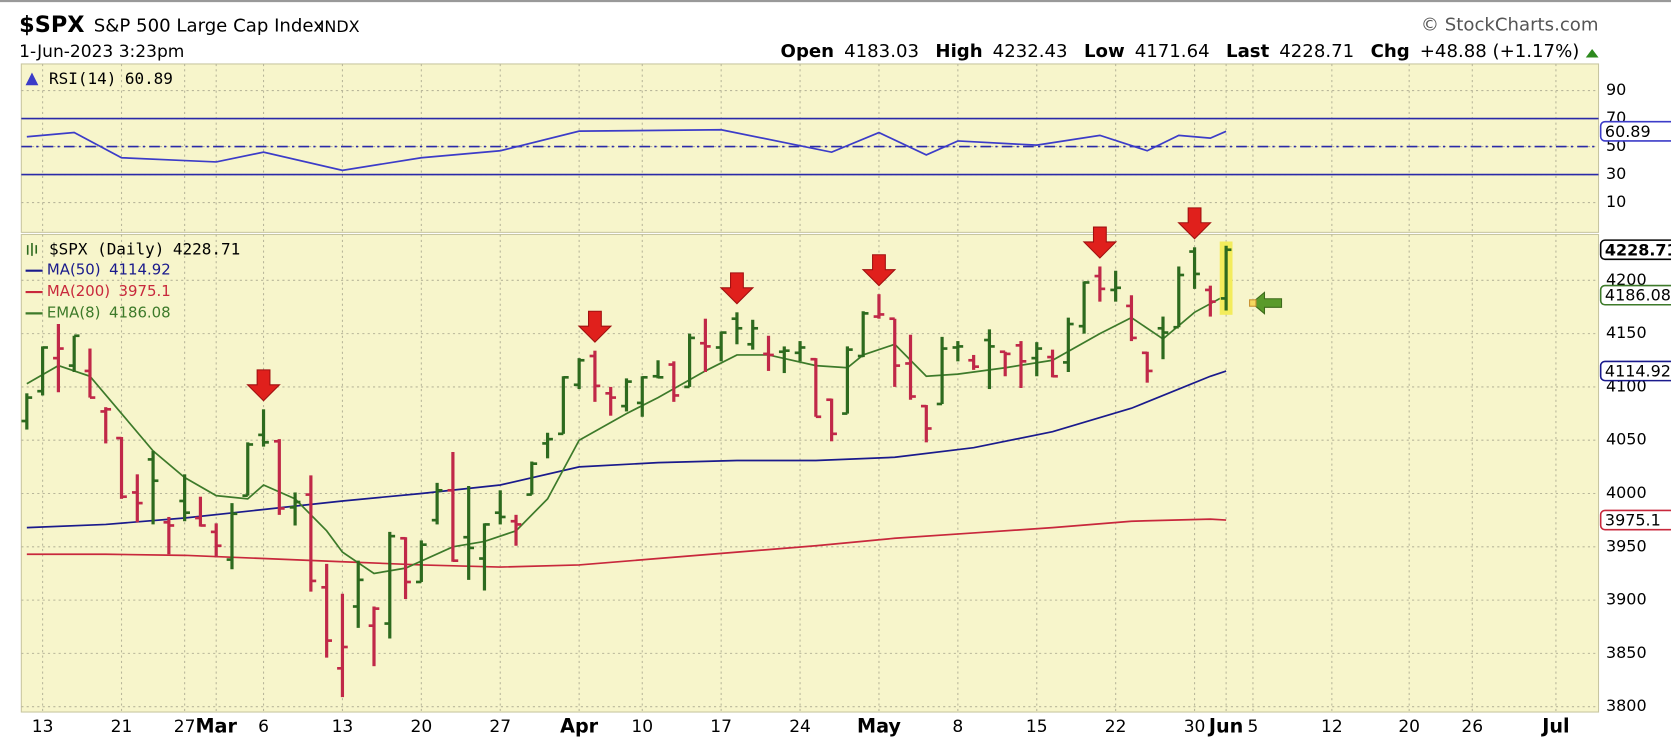 This screenshot has width=1671, height=744. I want to click on x-tick-label: 30, so click(1195, 727).